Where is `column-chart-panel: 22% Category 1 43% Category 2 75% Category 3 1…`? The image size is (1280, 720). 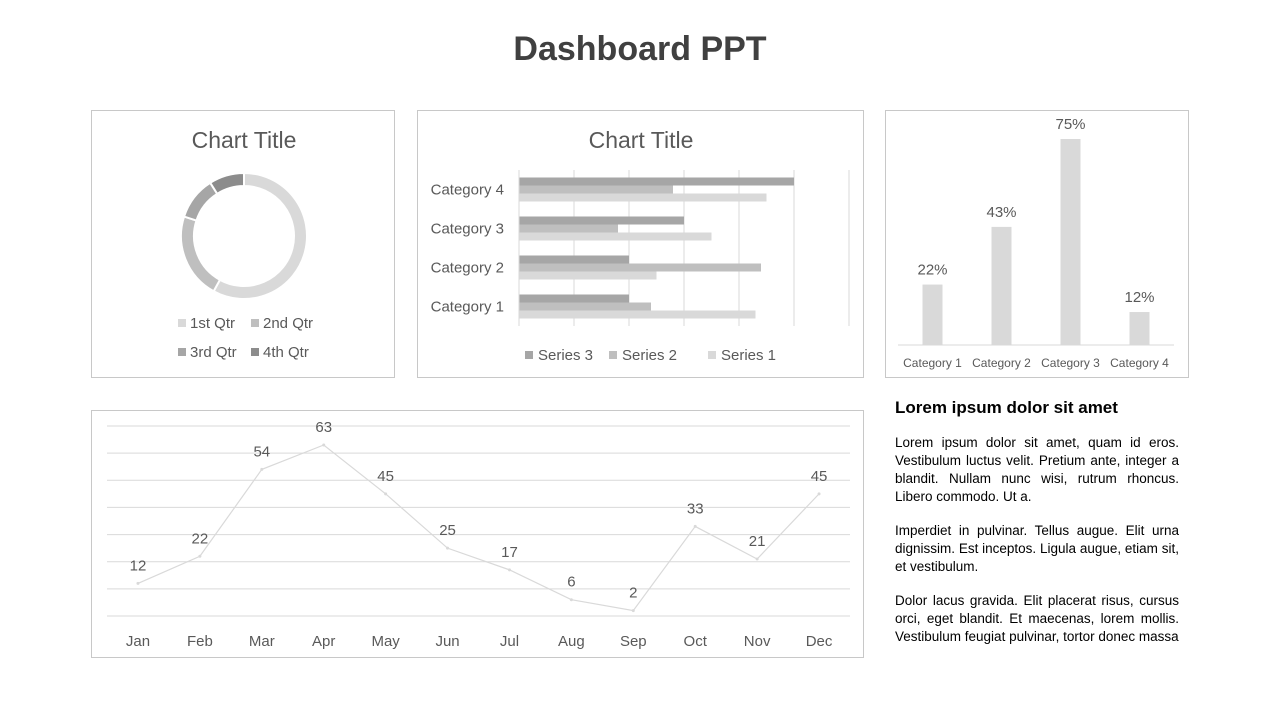
column-chart-panel: 22% Category 1 43% Category 2 75% Category 3 1… is located at coordinates (1037, 244).